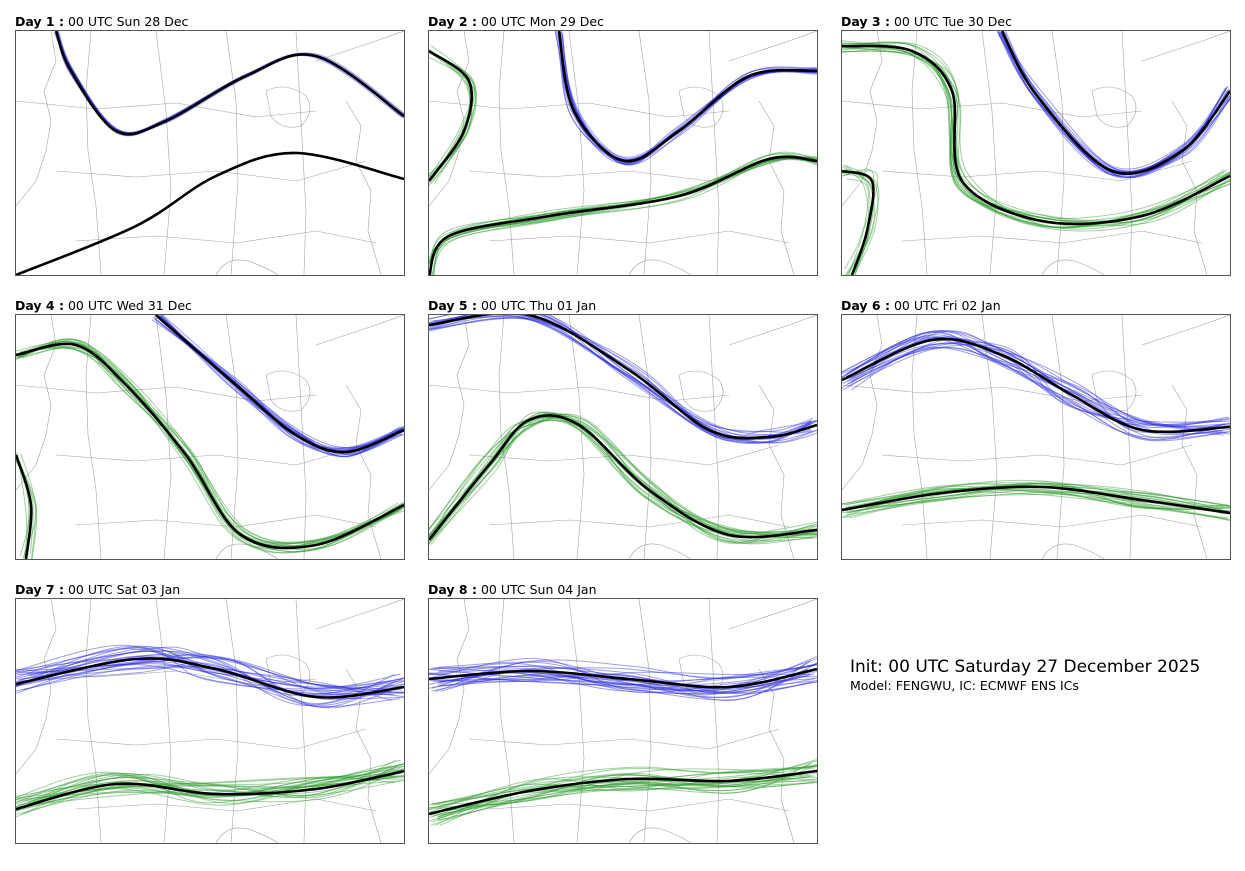 The height and width of the screenshot is (871, 1245). I want to click on spaghetti-map, so click(623, 437).